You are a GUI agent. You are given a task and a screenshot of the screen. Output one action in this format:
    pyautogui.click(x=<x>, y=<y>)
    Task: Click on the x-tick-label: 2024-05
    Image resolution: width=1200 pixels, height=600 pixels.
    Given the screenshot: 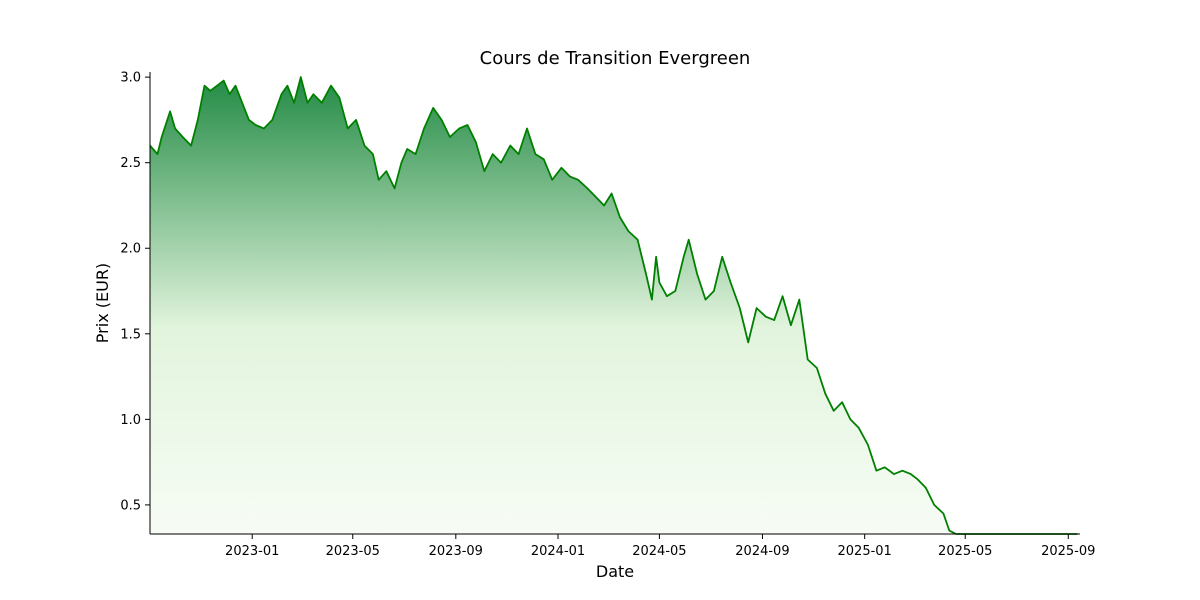 What is the action you would take?
    pyautogui.click(x=659, y=551)
    